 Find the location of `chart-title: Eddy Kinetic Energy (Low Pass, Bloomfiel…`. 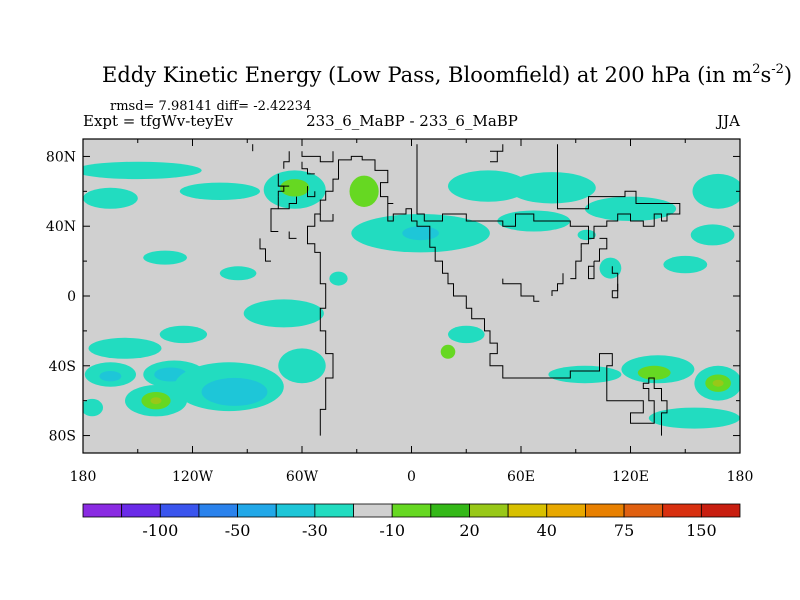

chart-title: Eddy Kinetic Energy (Low Pass, Bloomfiel… is located at coordinates (447, 74).